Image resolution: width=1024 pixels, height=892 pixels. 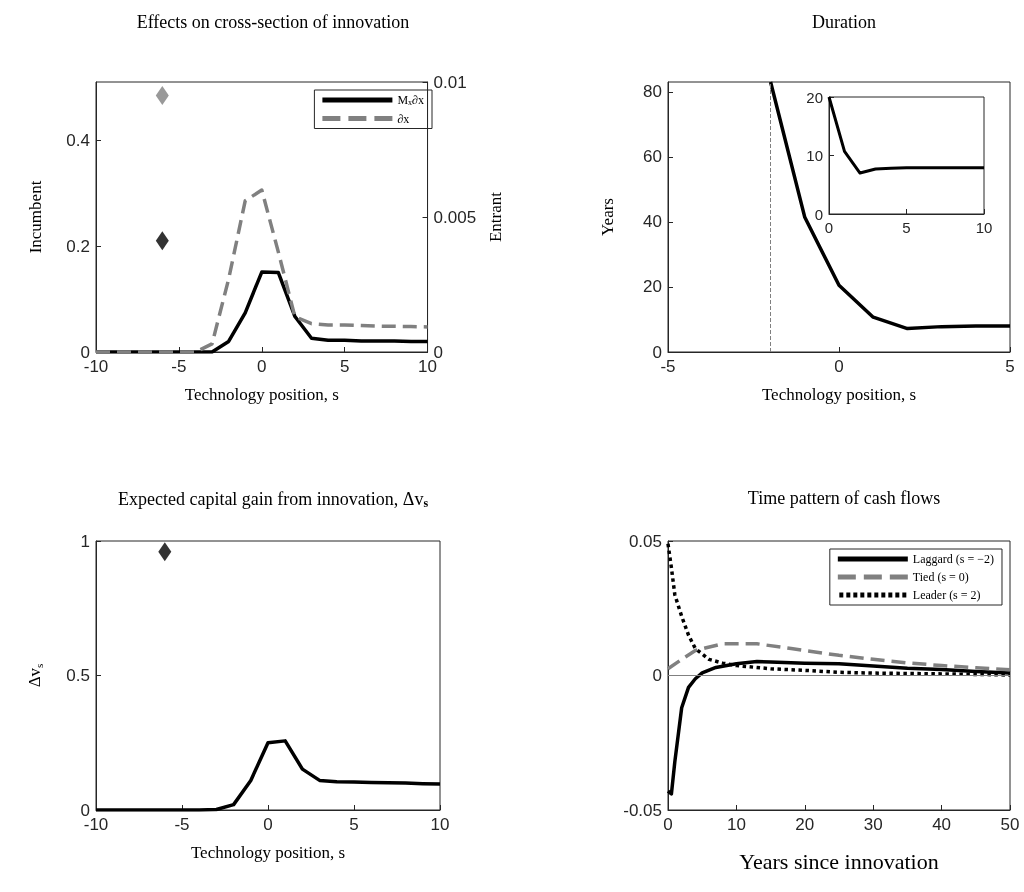 I want to click on legend-label: Laggard (s = −2), so click(x=953, y=559).